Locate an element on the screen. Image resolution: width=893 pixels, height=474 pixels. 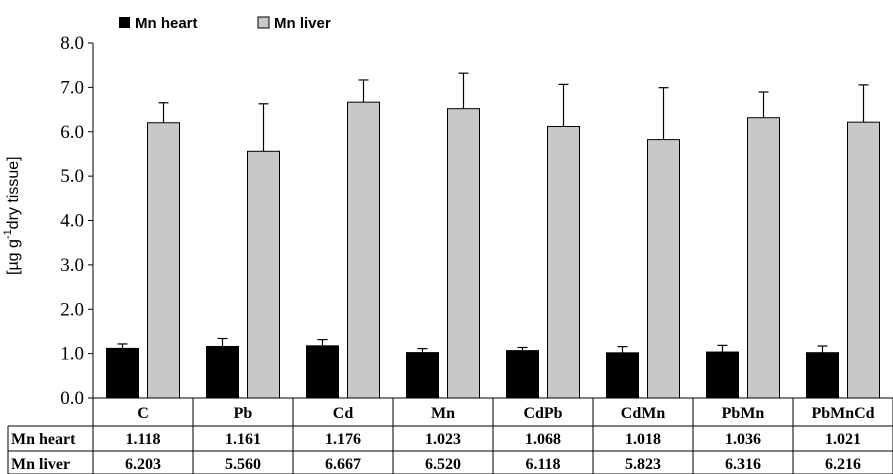
legend: Mn heart Mn liver is located at coordinates (225, 23).